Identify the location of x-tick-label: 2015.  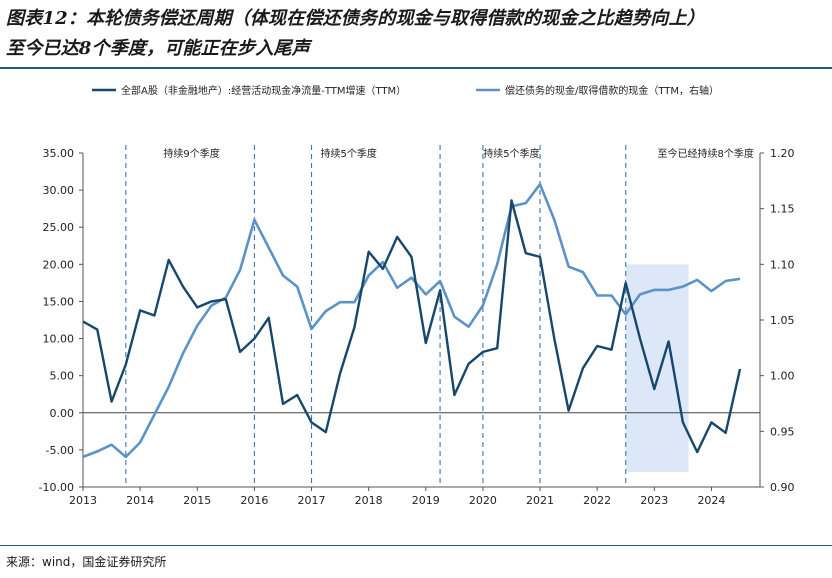
(197, 500).